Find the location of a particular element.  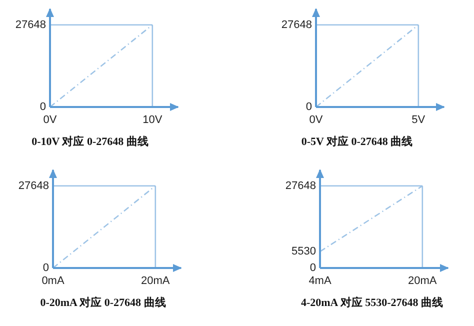

text: 0-5V 对应 0-27648 曲线 is located at coordinates (357, 141).